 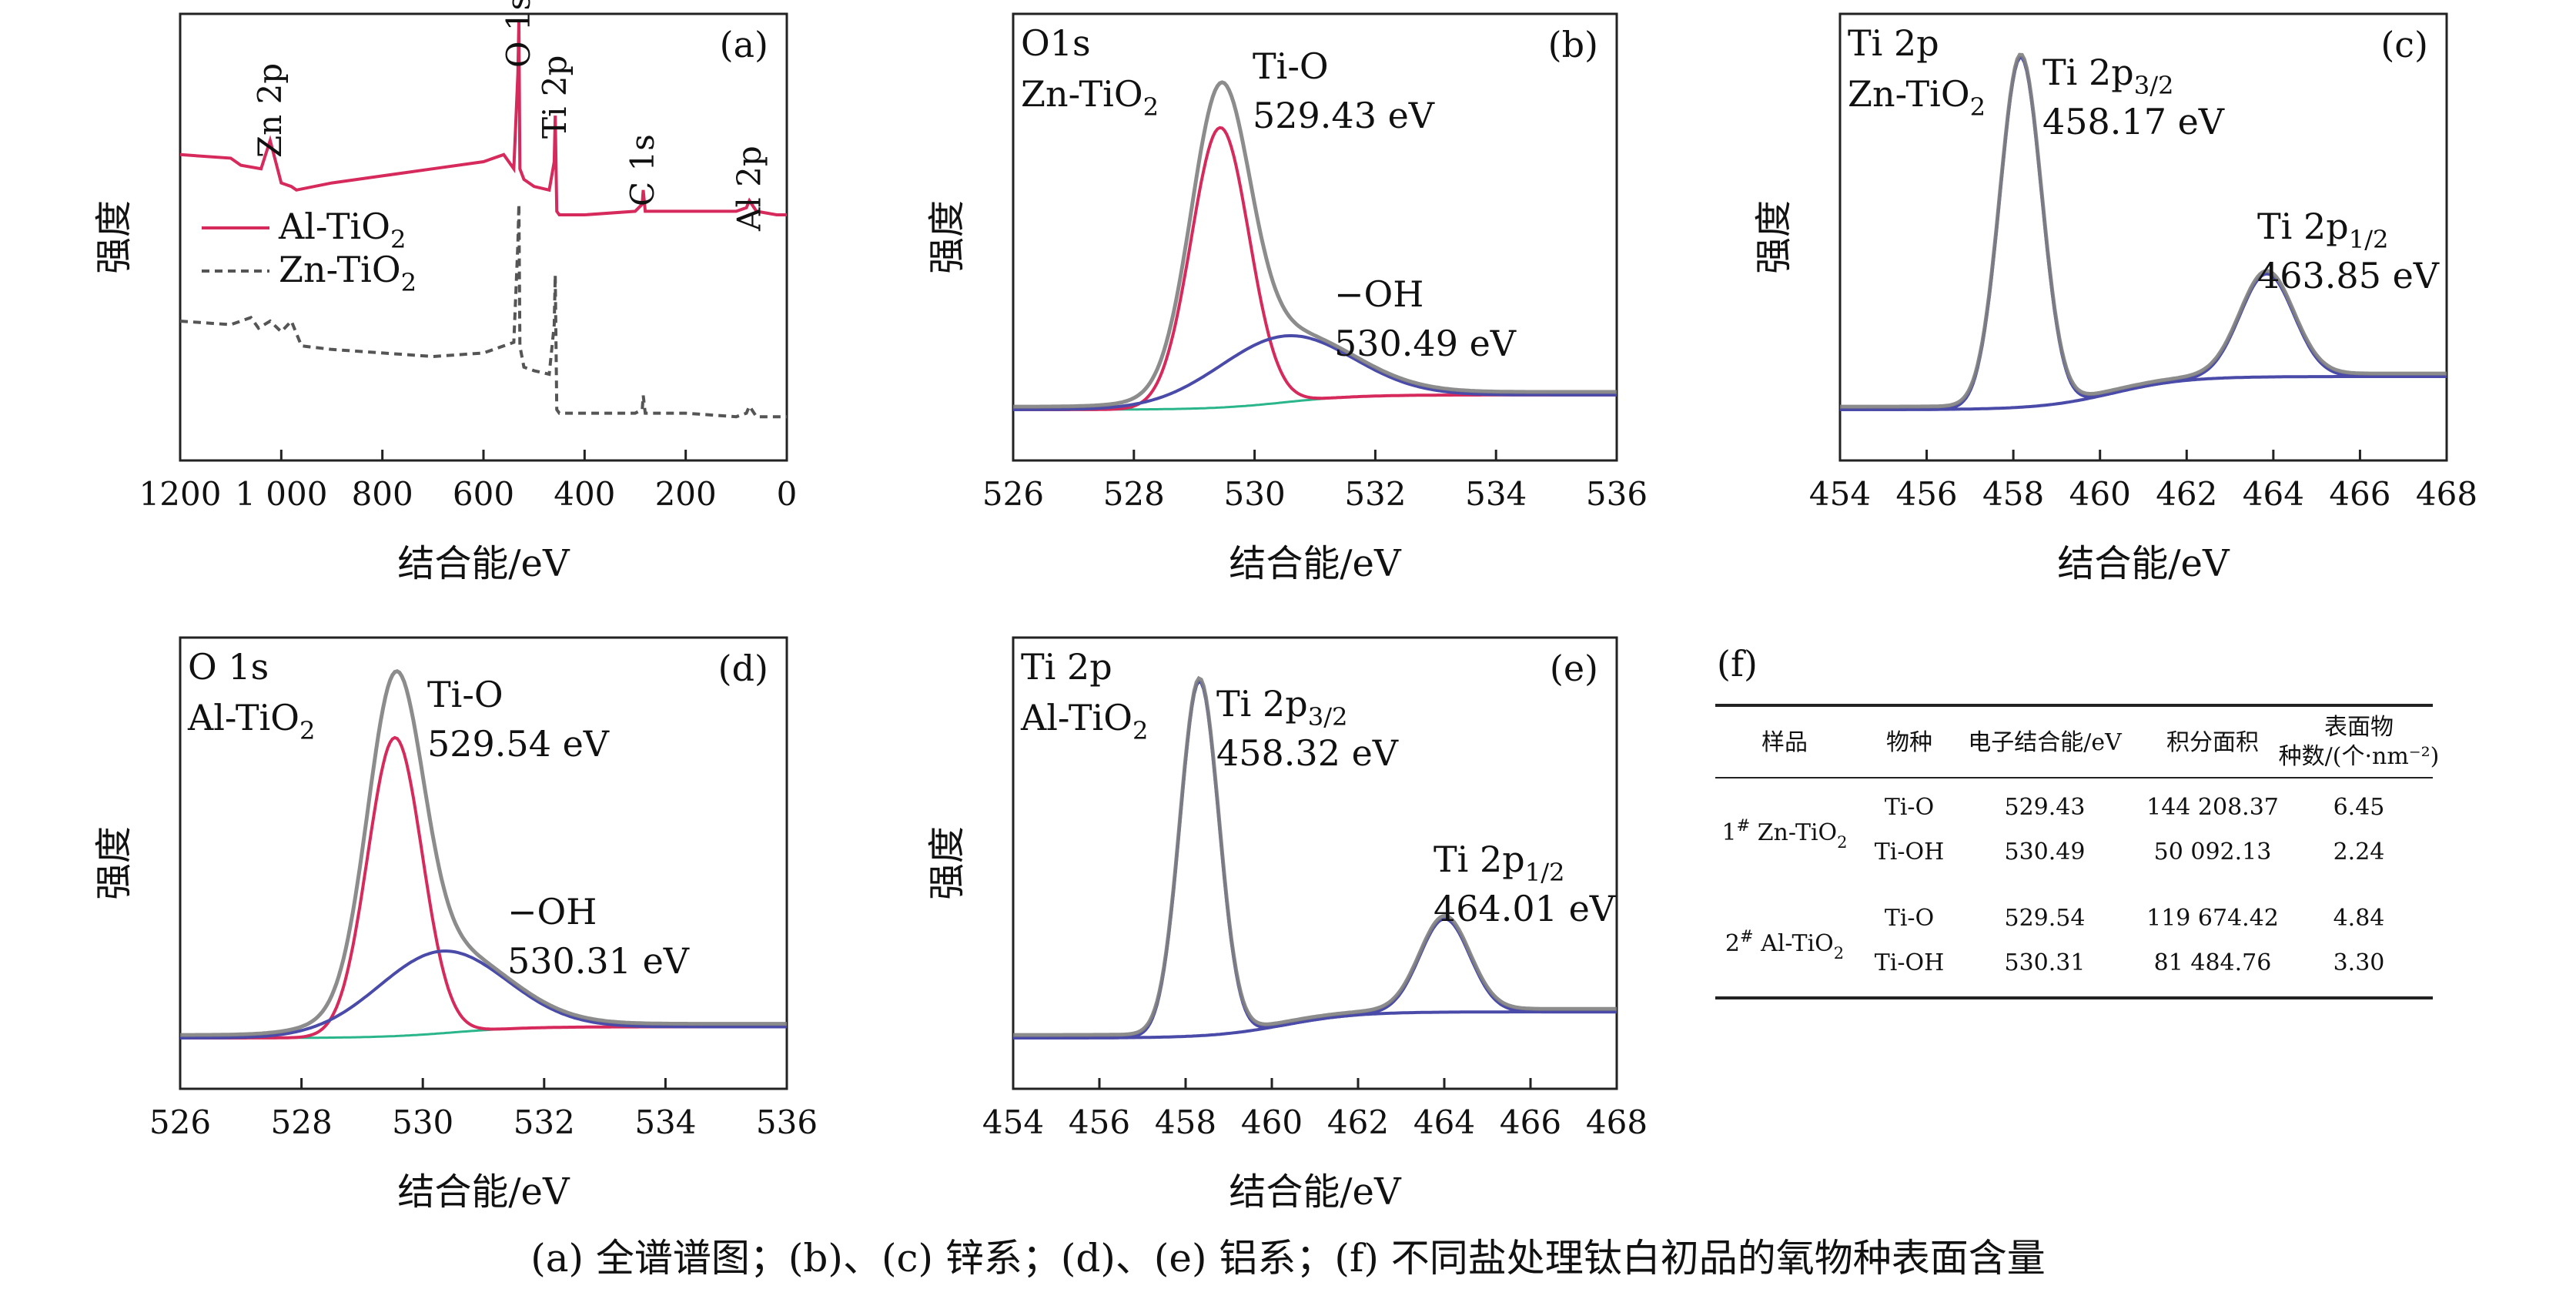 What do you see at coordinates (483, 494) in the screenshot?
I see `x-tick-label: 600` at bounding box center [483, 494].